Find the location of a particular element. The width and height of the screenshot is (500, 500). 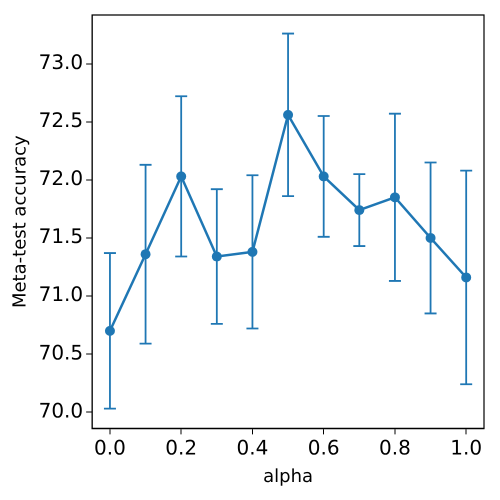

x-axis-title: alpha is located at coordinates (288, 476).